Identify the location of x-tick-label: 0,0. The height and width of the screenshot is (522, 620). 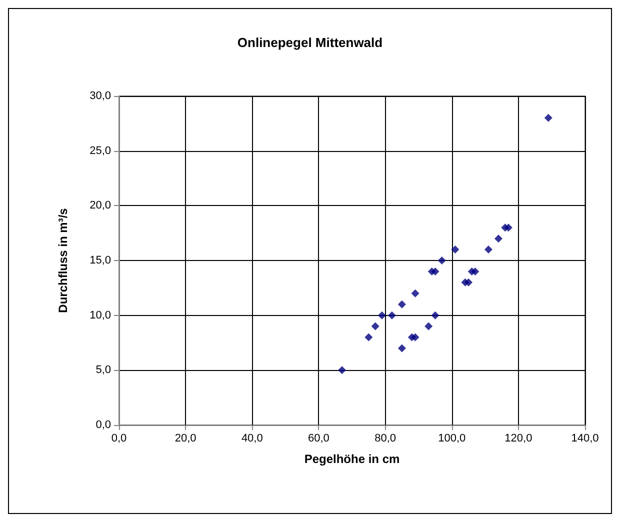
(119, 438).